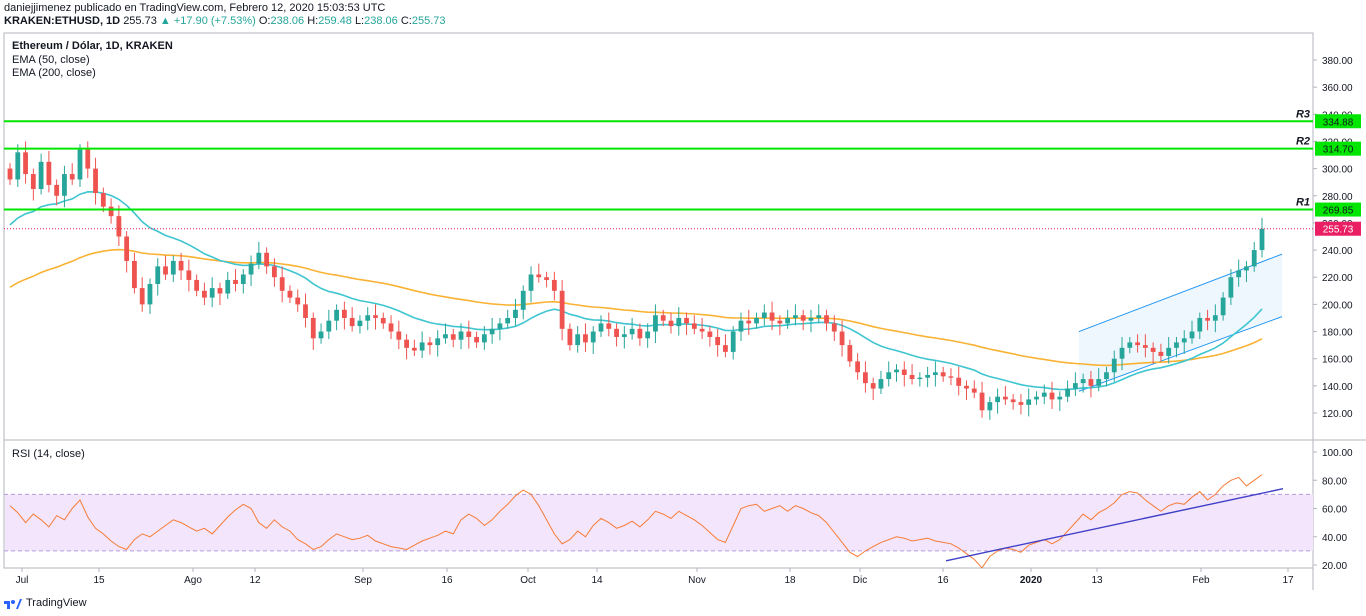 Image resolution: width=1366 pixels, height=616 pixels. Describe the element at coordinates (1337, 278) in the screenshot. I see `price-tick-label: 220.00` at that location.